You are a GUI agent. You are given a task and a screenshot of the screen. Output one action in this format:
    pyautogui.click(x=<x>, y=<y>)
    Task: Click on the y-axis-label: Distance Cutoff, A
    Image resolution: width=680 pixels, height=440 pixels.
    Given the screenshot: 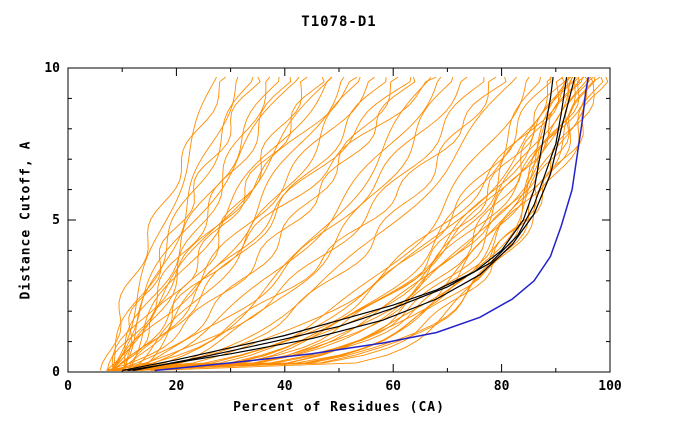 What is the action you would take?
    pyautogui.click(x=26, y=220)
    